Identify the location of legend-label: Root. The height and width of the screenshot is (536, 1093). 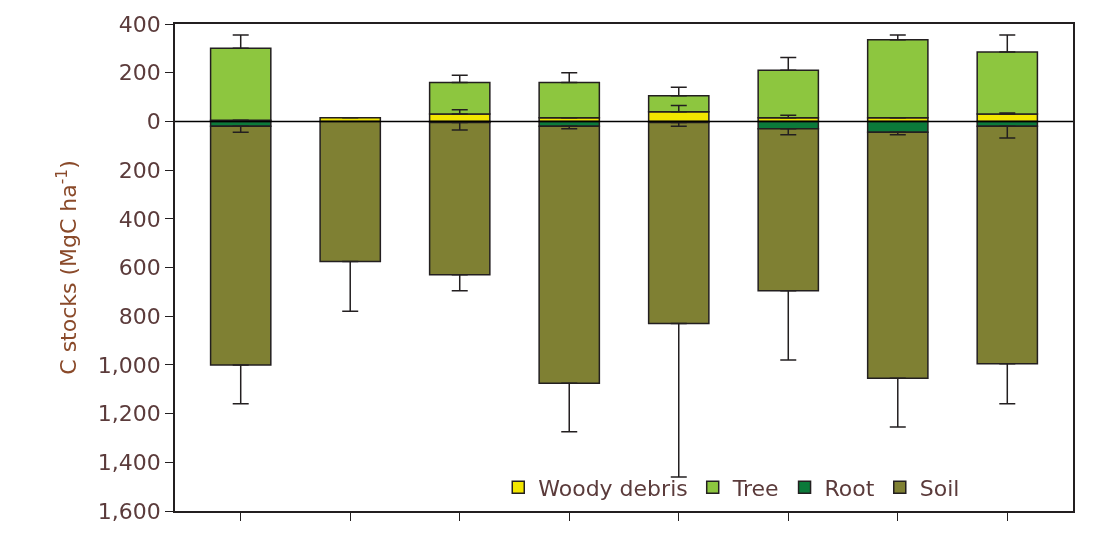
(849, 488).